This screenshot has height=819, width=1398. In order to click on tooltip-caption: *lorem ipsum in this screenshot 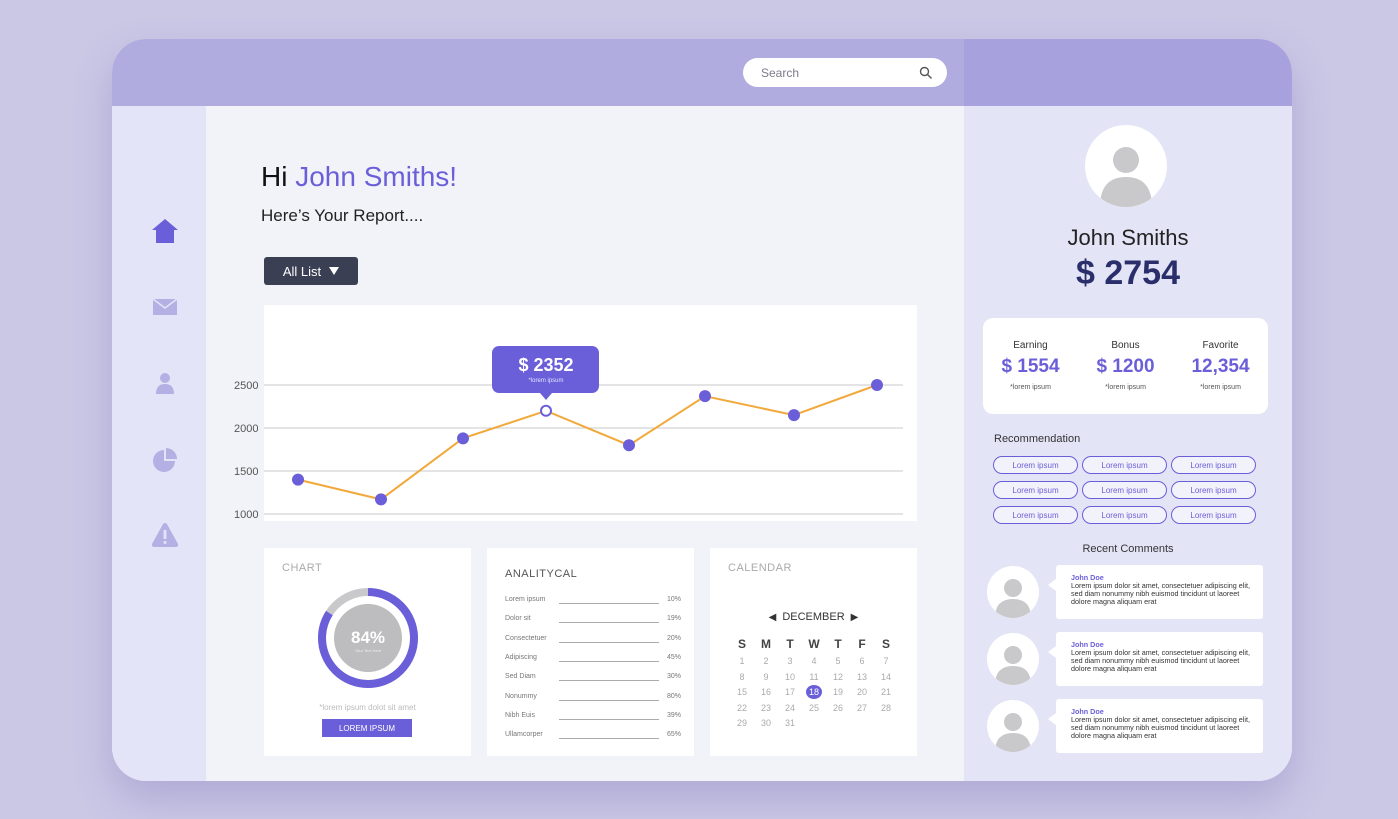, I will do `click(545, 381)`.